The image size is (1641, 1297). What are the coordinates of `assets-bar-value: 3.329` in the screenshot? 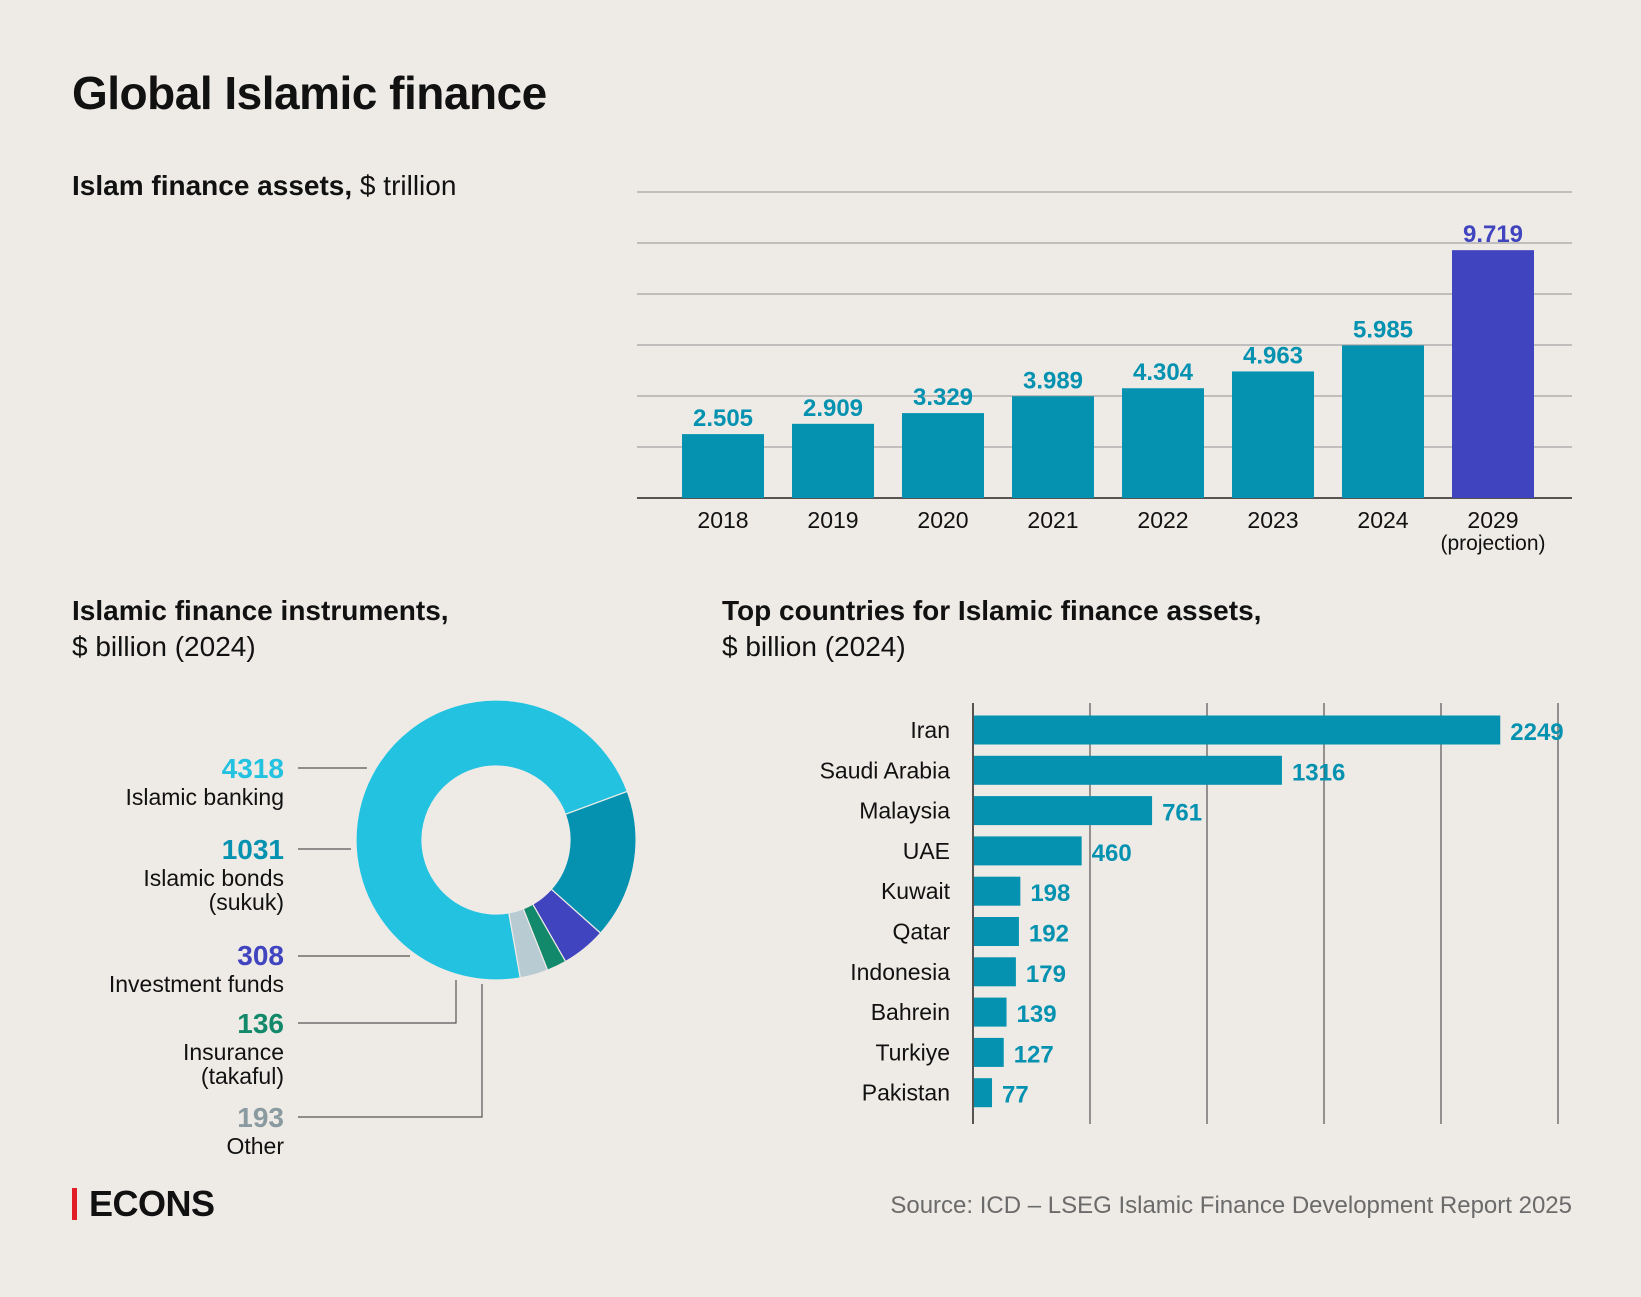 It's located at (943, 397).